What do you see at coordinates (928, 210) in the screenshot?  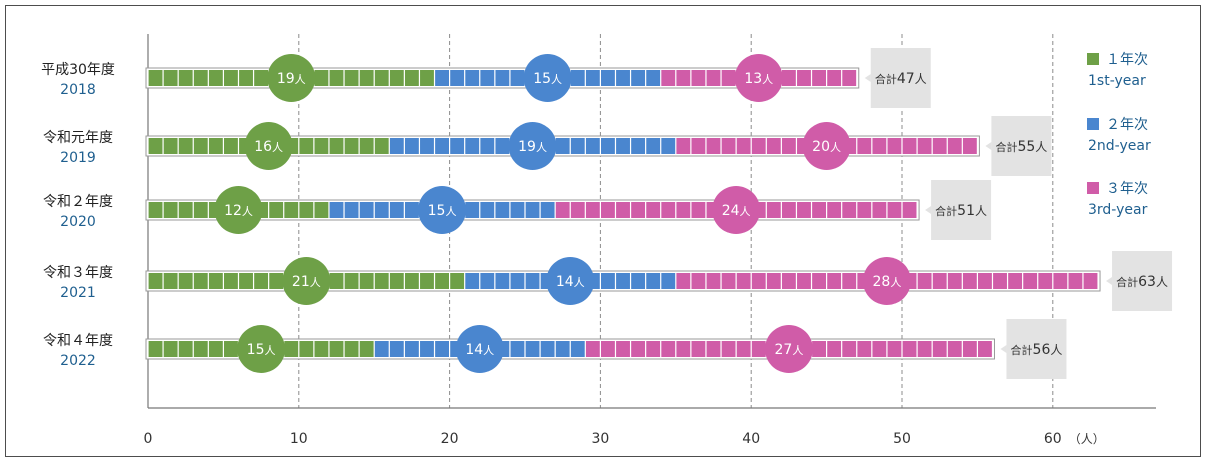 I see `total-callout-pointer` at bounding box center [928, 210].